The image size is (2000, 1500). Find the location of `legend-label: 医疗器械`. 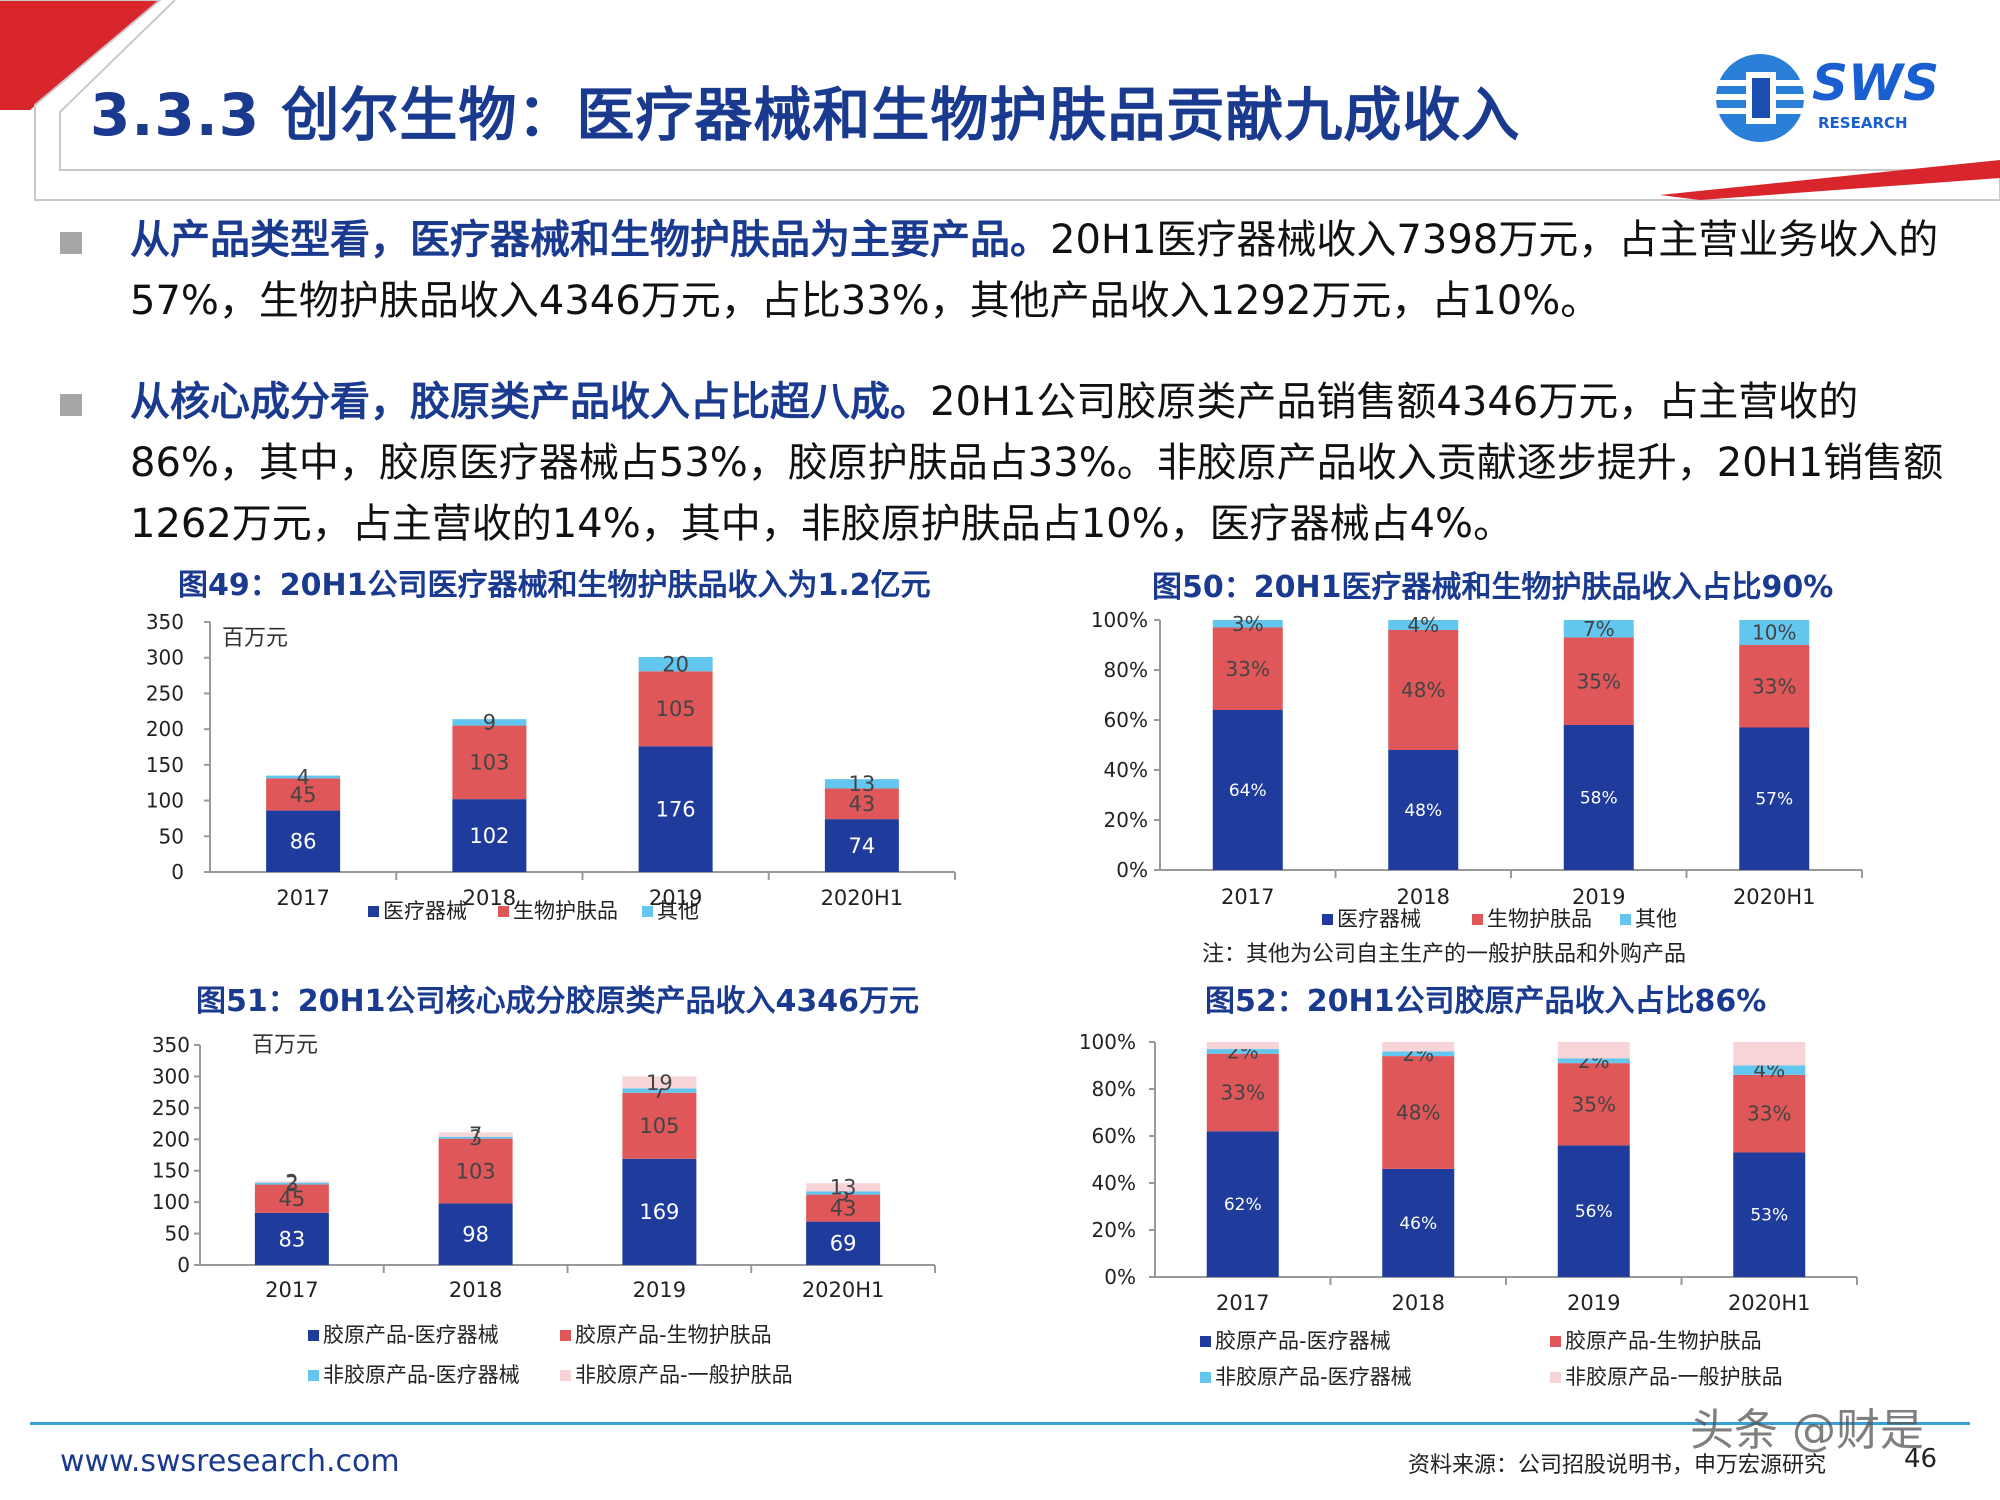

legend-label: 医疗器械 is located at coordinates (1379, 919).